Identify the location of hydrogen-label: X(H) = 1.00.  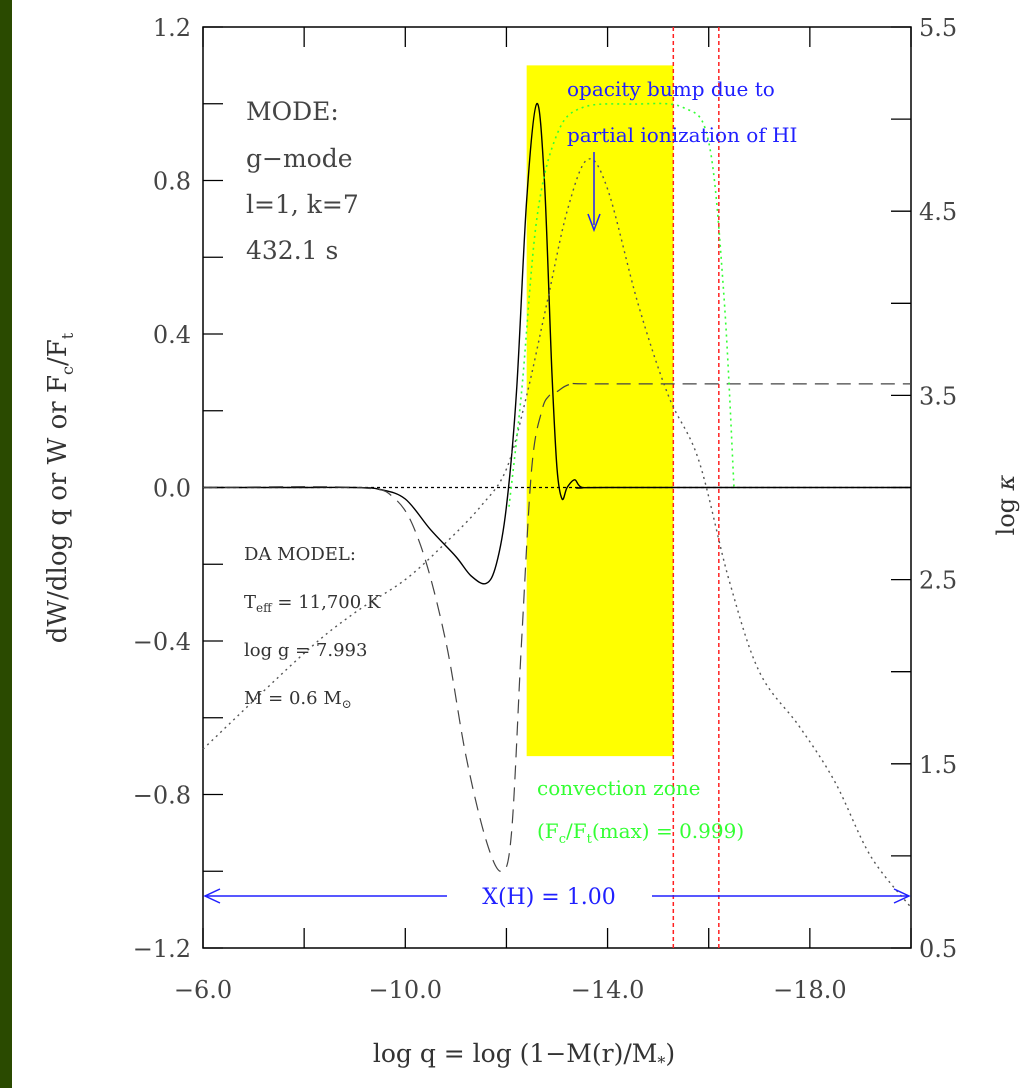
(548, 897).